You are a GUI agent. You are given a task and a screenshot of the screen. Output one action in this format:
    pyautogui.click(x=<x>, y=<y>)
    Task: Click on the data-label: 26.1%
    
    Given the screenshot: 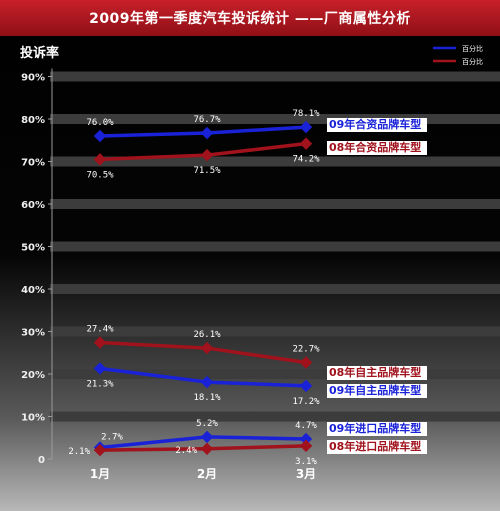 What is the action you would take?
    pyautogui.click(x=207, y=335)
    